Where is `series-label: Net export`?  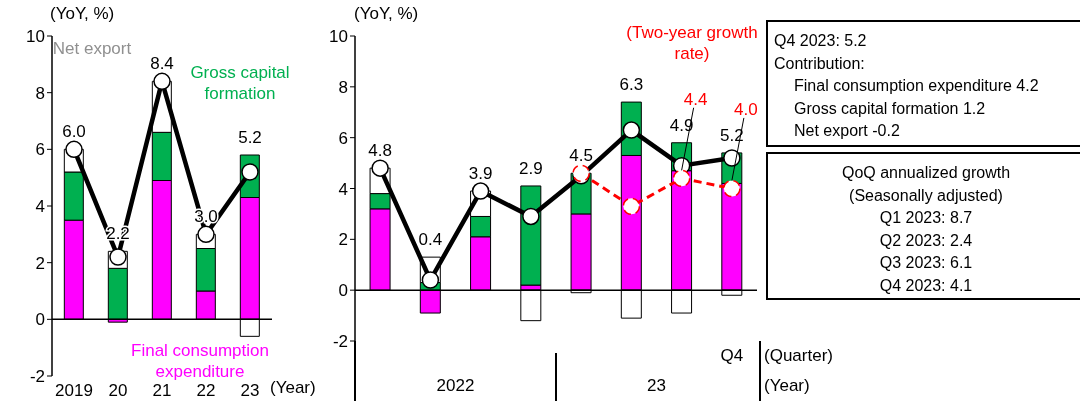
series-label: Net export is located at coordinates (92, 48).